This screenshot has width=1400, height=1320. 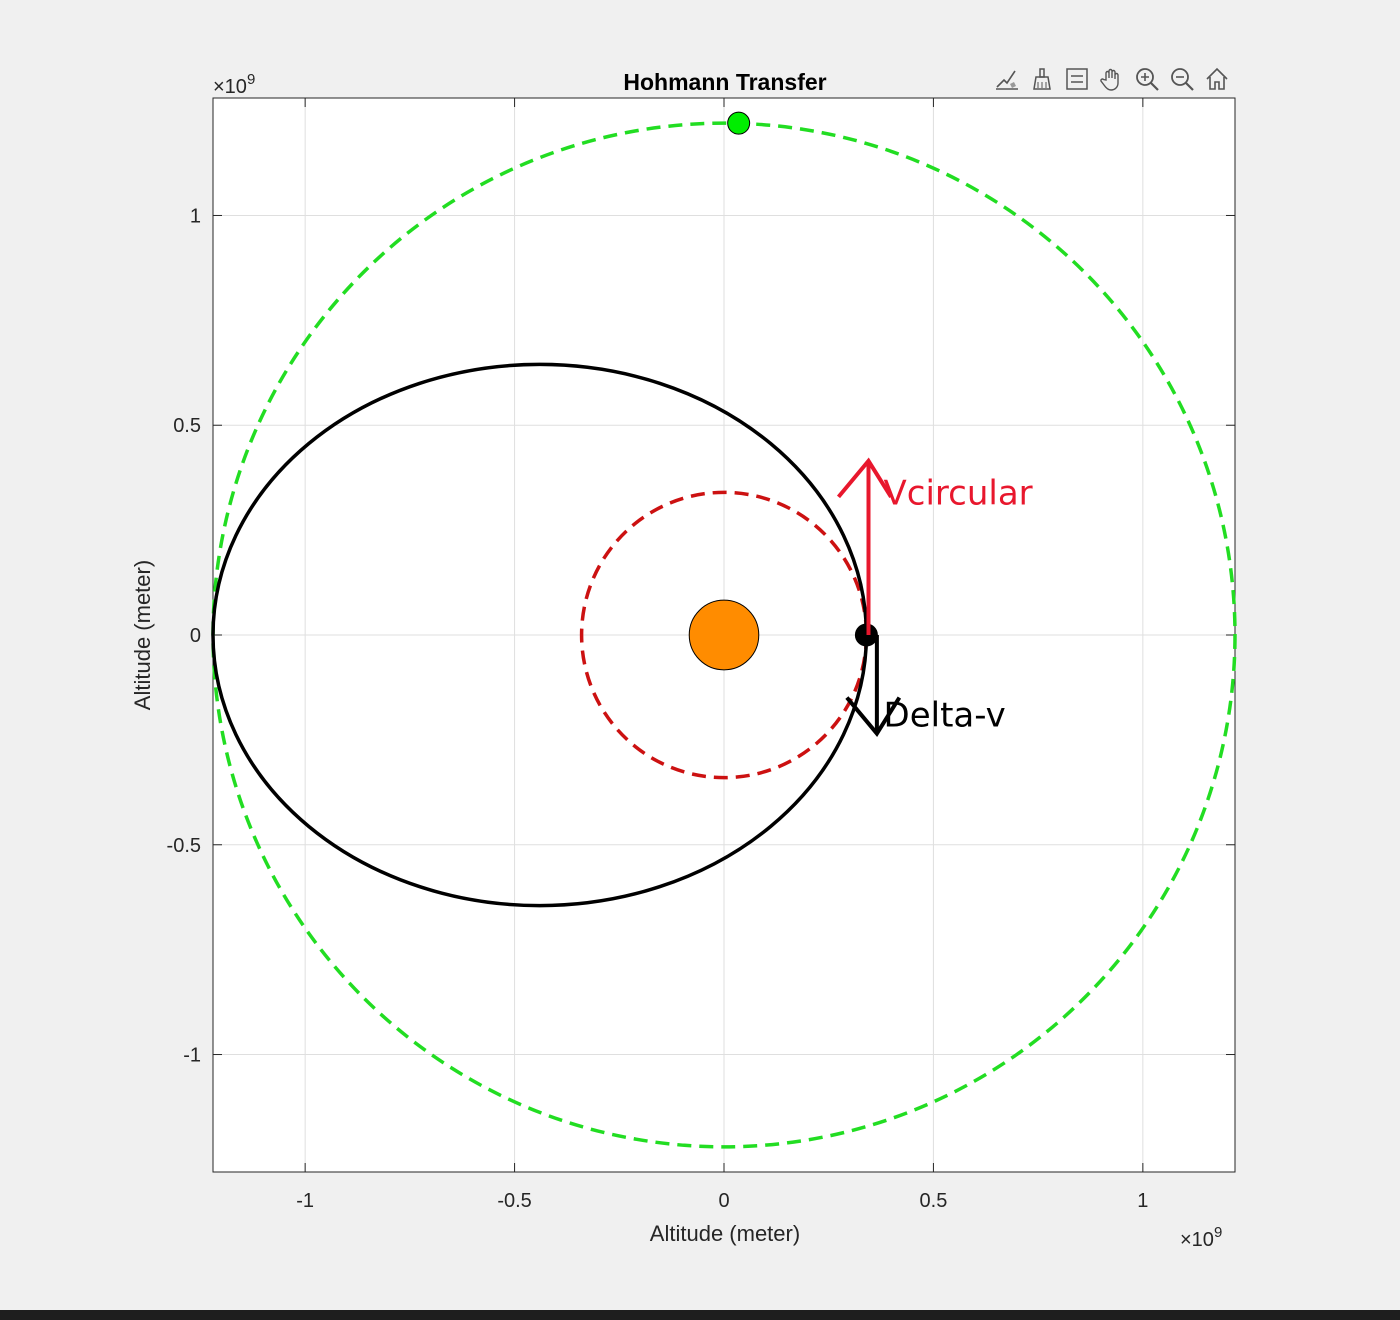 I want to click on chart-title: Hohmann Transfer, so click(x=724, y=82).